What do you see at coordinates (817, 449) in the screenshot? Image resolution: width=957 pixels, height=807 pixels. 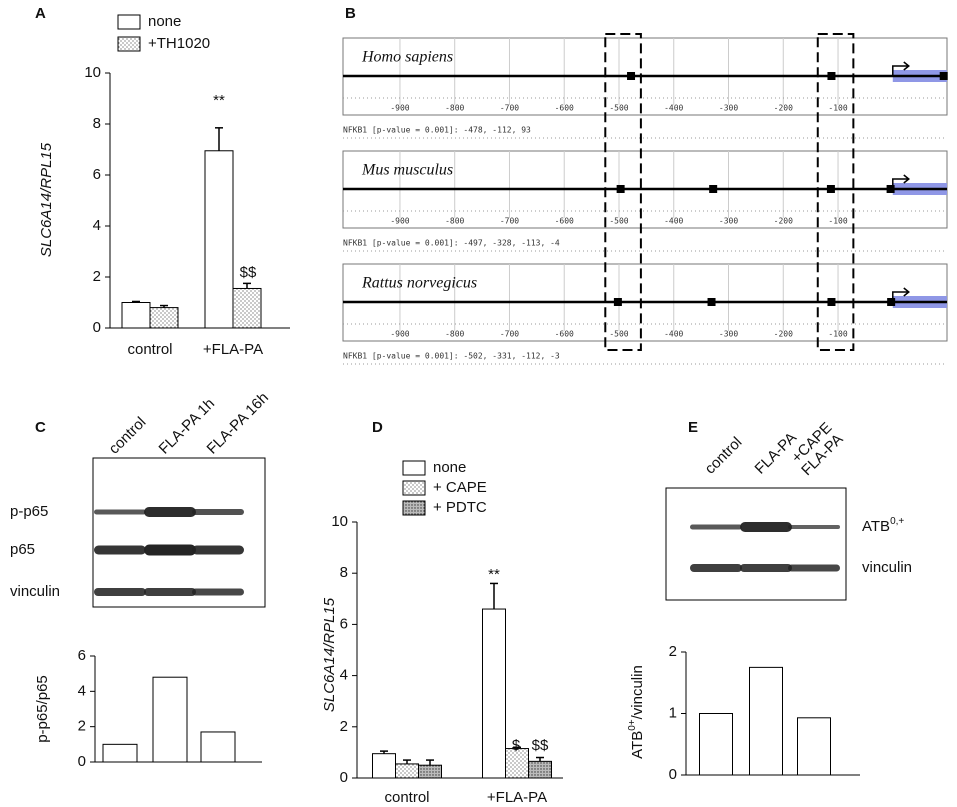 I see `lane-label: FLA-PA+CAPE` at bounding box center [817, 449].